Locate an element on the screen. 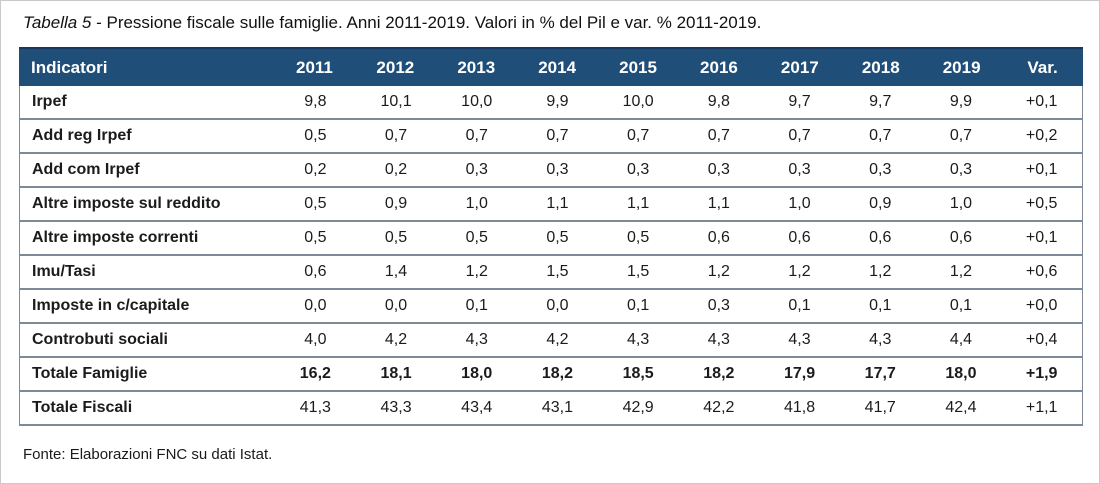  cell-value: 4,4 is located at coordinates (961, 339).